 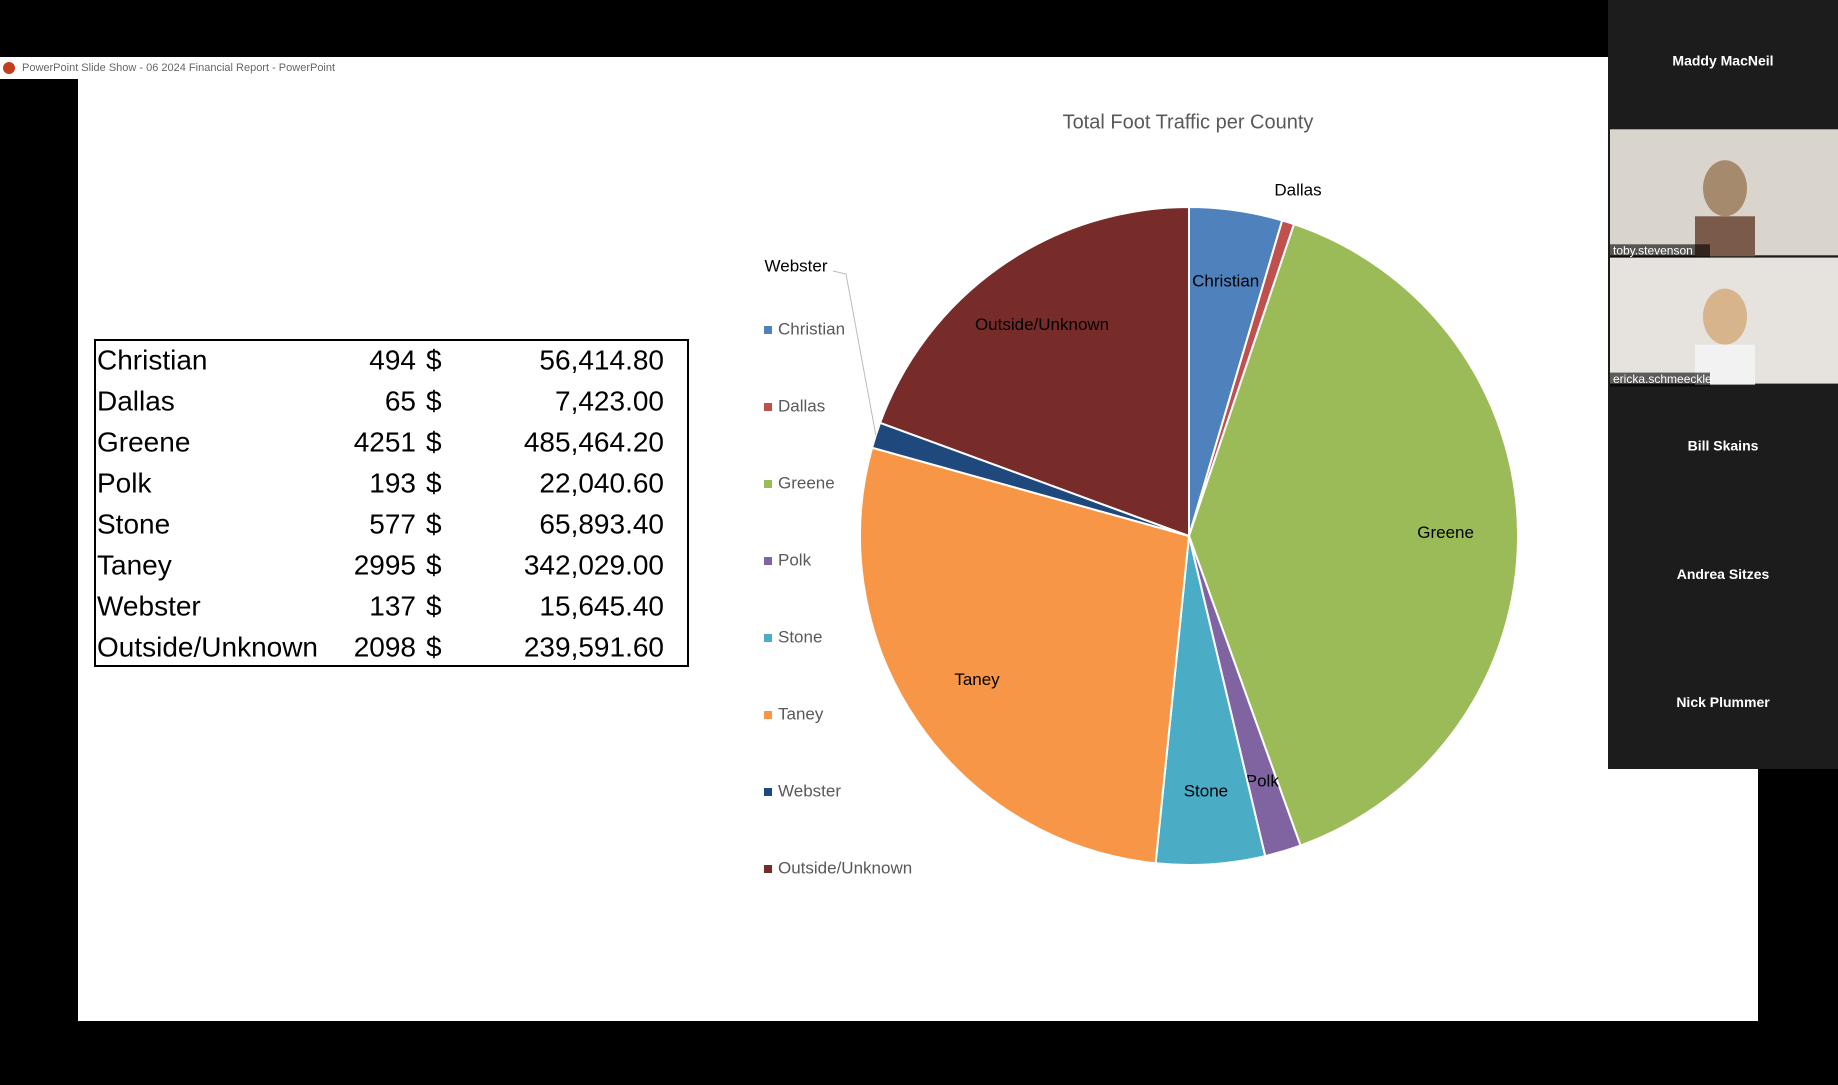 I want to click on table-name: Stone, so click(x=133, y=523).